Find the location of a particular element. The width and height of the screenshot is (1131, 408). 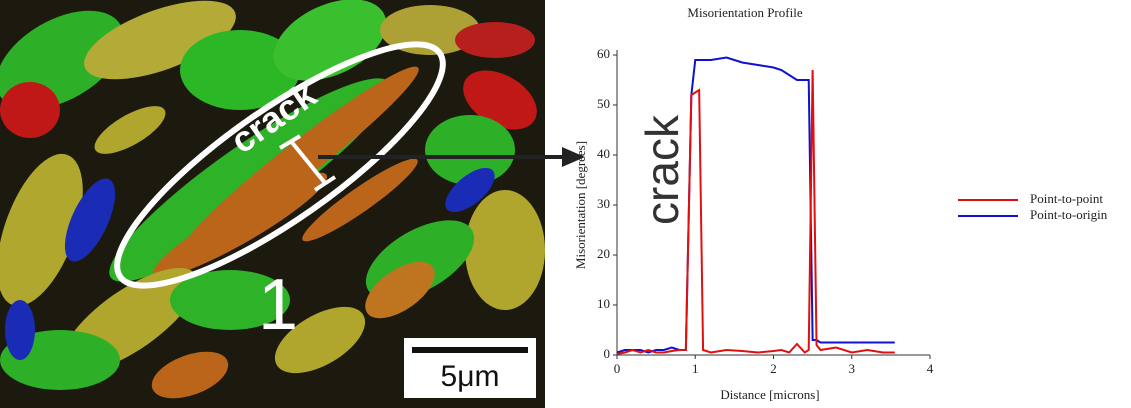

scale-bar-label: 5μm is located at coordinates (470, 376).